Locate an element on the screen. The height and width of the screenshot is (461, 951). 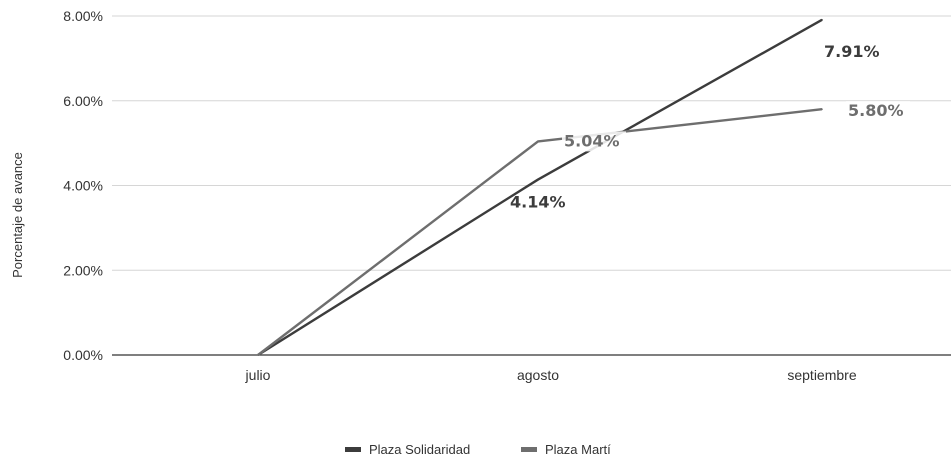
legend-label: Plaza Martí is located at coordinates (578, 449).